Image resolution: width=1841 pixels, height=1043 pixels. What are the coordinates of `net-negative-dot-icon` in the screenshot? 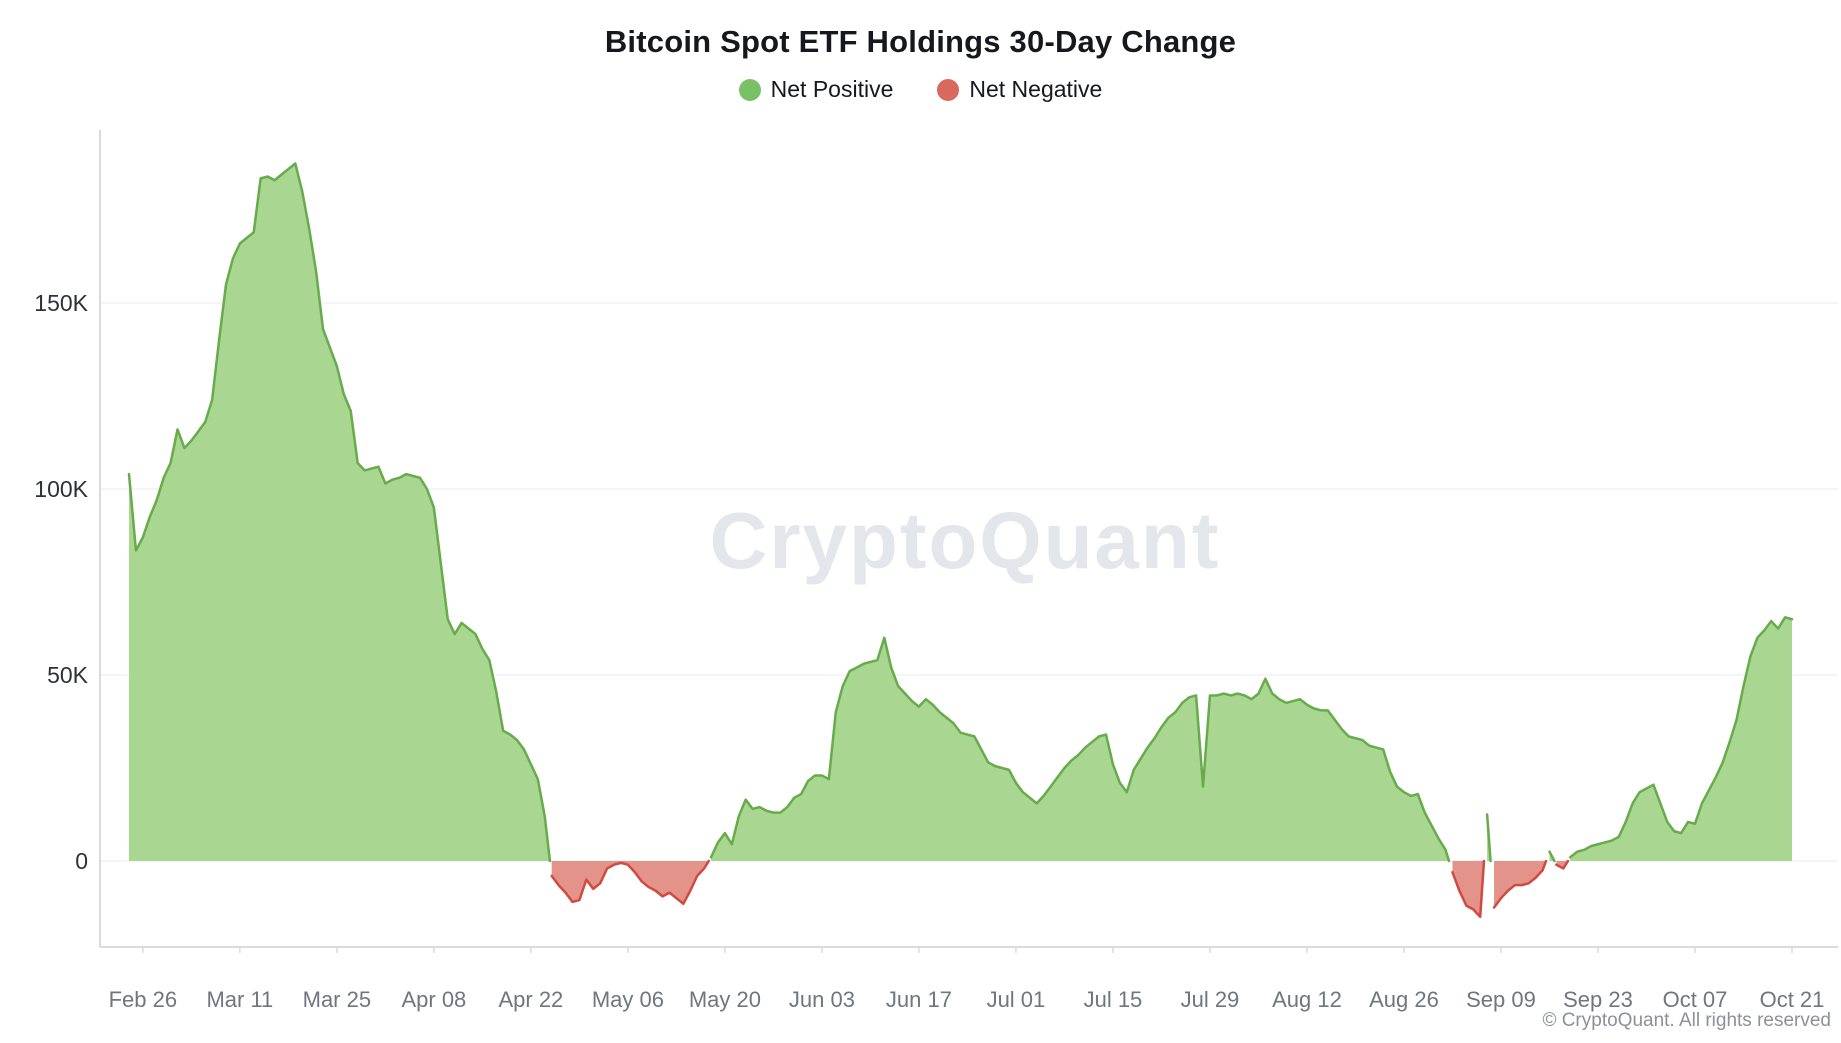 It's located at (948, 89).